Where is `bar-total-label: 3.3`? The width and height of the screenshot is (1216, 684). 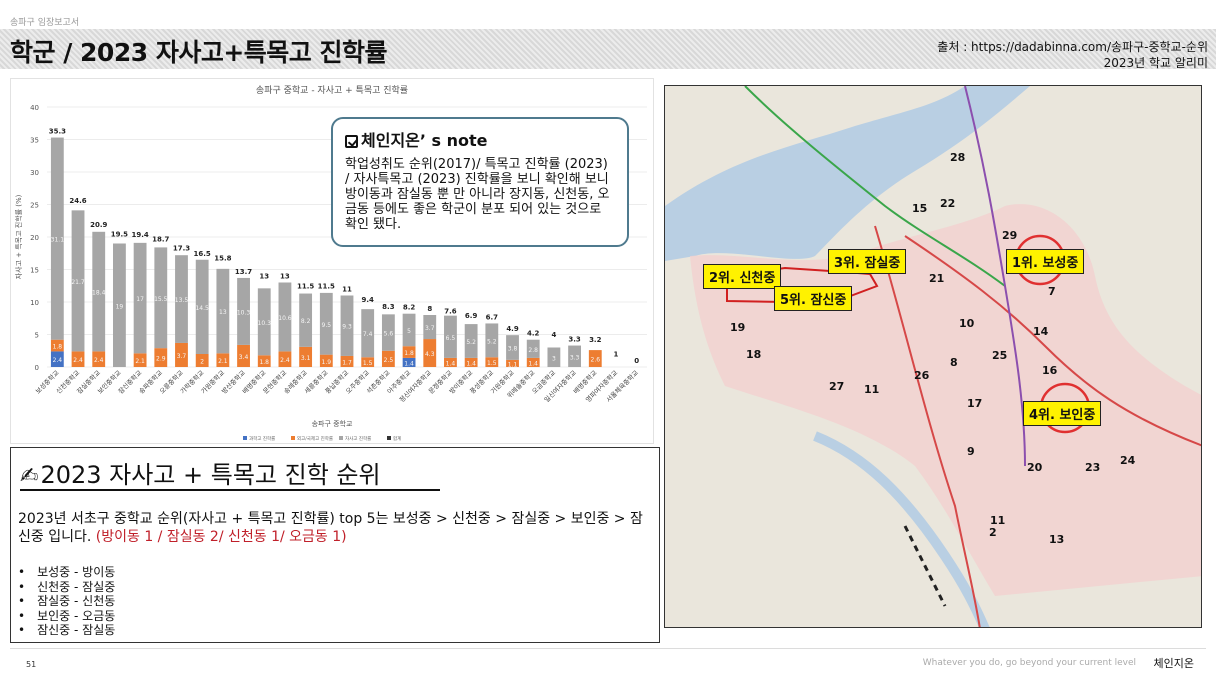 bar-total-label: 3.3 is located at coordinates (574, 340).